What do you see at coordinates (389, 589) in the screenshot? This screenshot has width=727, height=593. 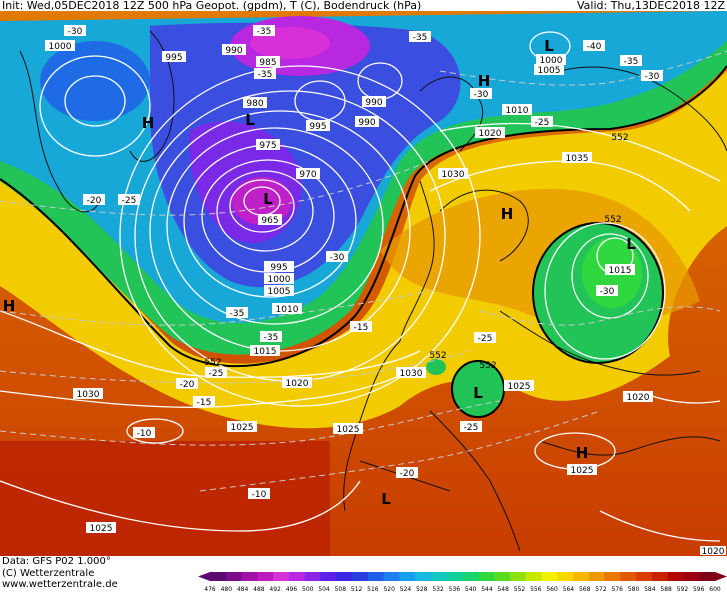 I see `colorbar-tick-label: 520` at bounding box center [389, 589].